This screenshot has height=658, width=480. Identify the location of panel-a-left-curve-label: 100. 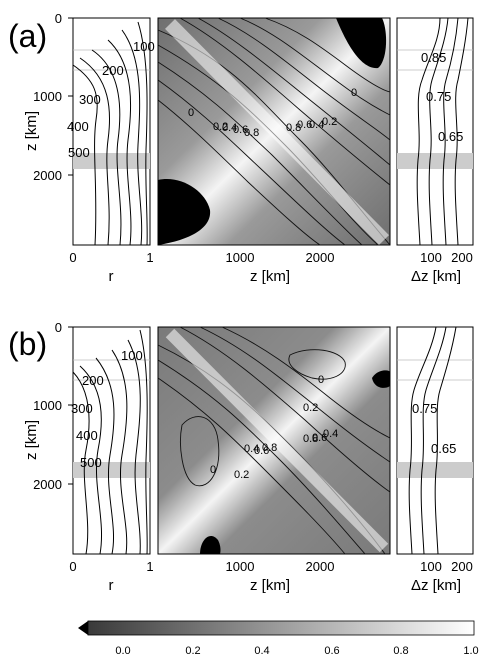
(144, 46).